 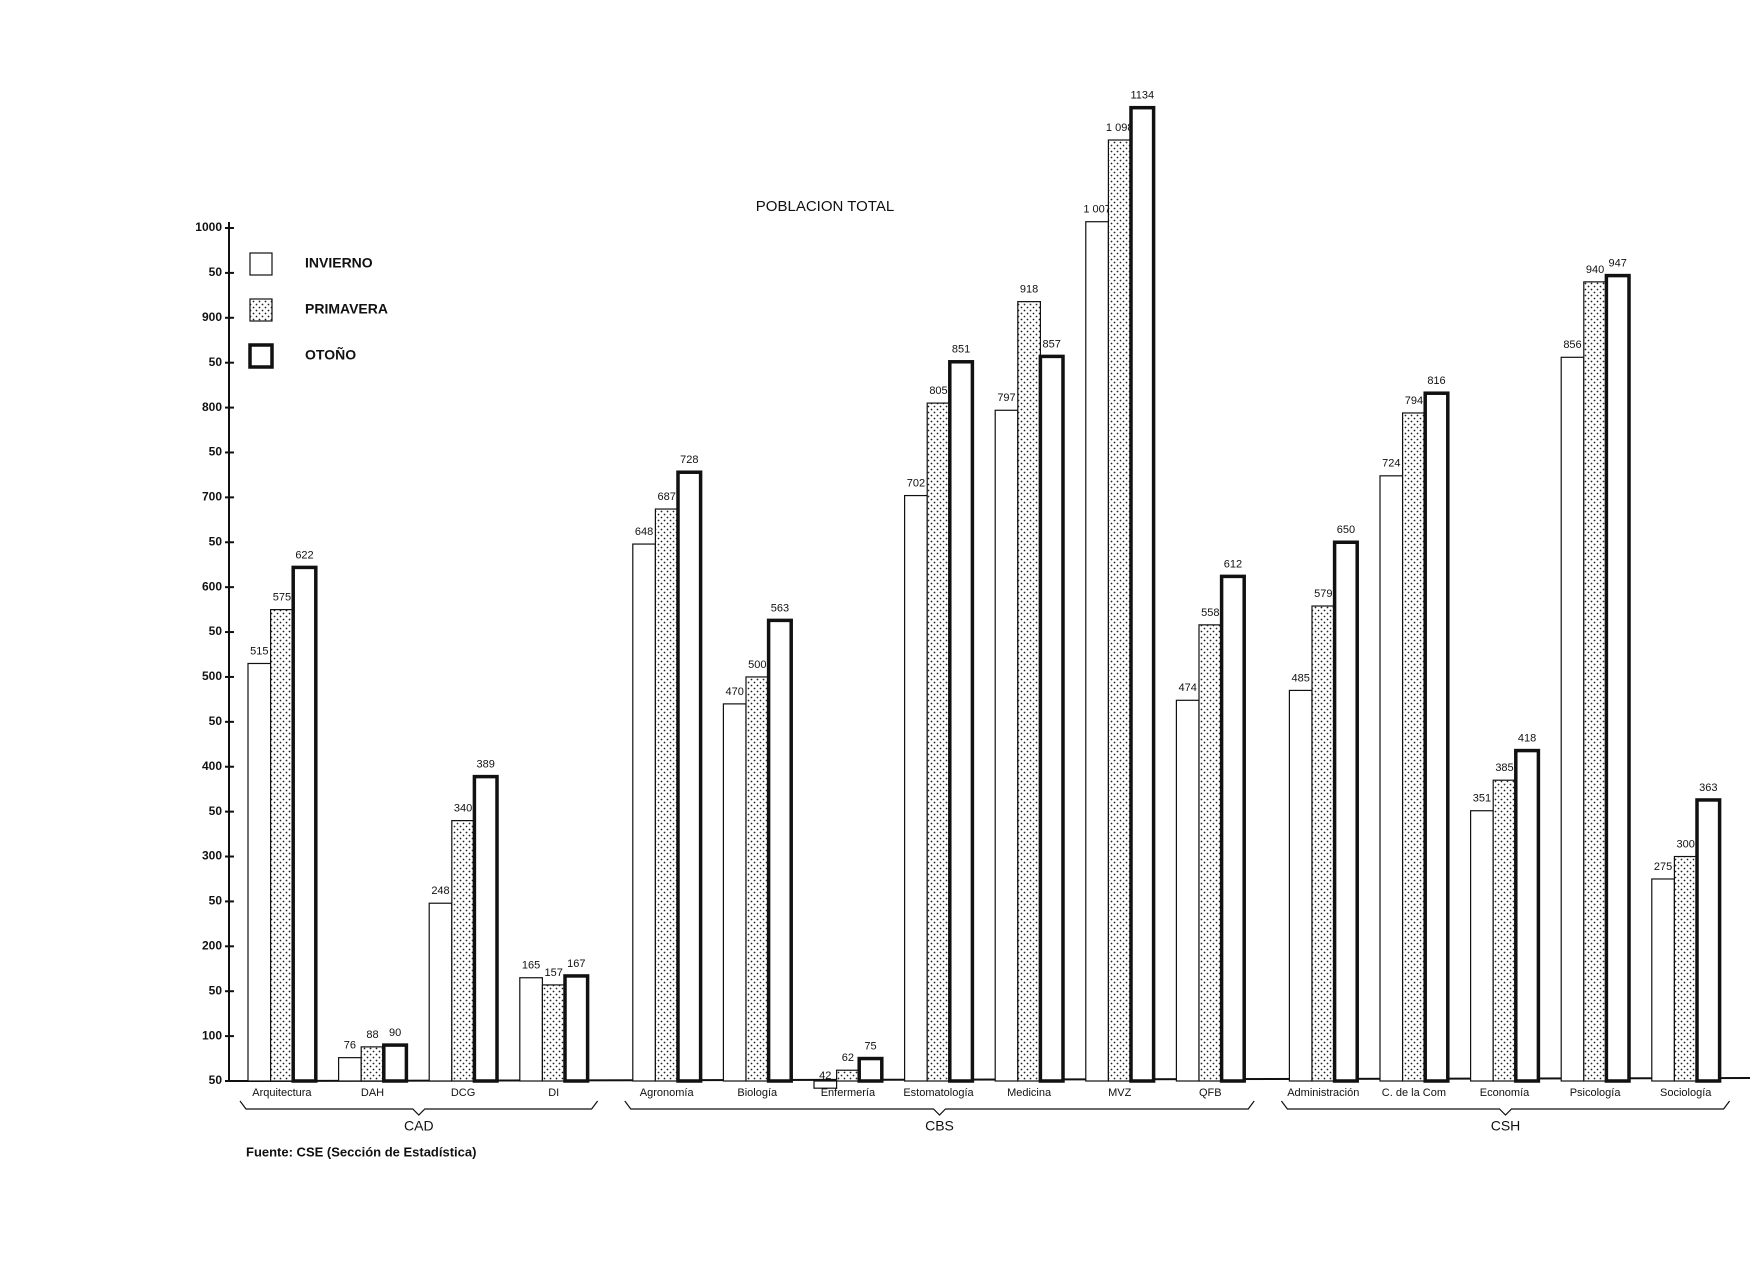 What do you see at coordinates (938, 391) in the screenshot?
I see `value-label: 805` at bounding box center [938, 391].